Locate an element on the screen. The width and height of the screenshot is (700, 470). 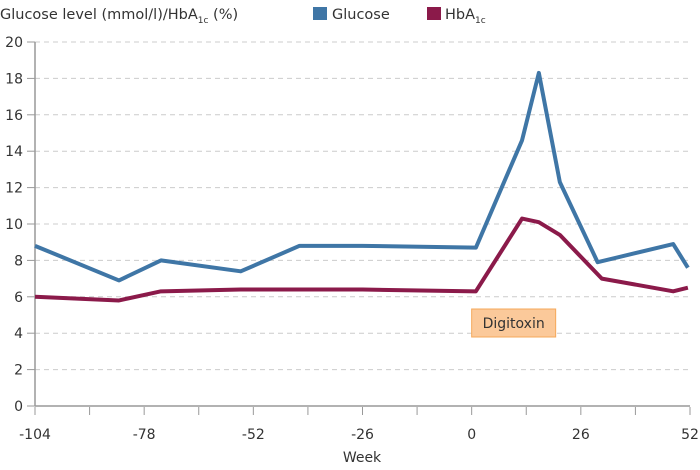
x-tick-label: 26 is located at coordinates (581, 435).